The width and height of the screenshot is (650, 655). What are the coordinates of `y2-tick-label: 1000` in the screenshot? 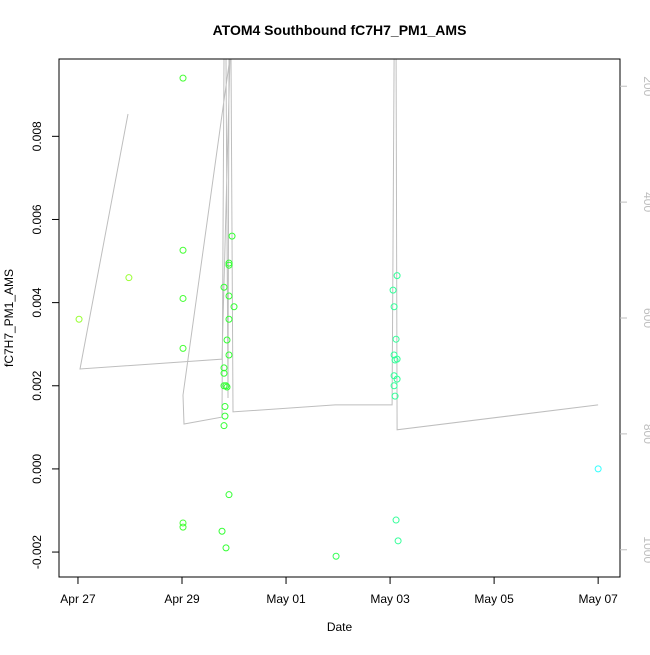 It's located at (645, 549).